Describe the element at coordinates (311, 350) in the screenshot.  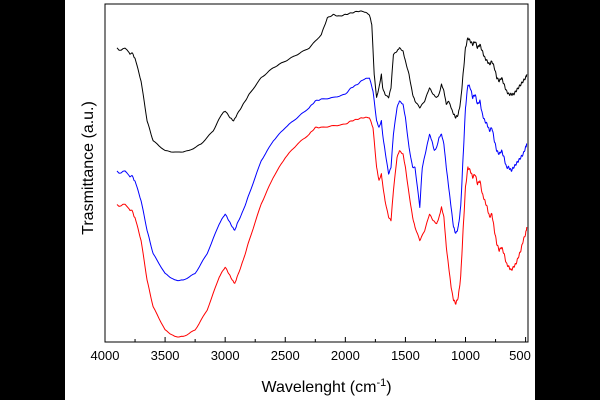
I see `x-ticks: 4000 3500 3000 2500 2000 1500 1000 500` at that location.